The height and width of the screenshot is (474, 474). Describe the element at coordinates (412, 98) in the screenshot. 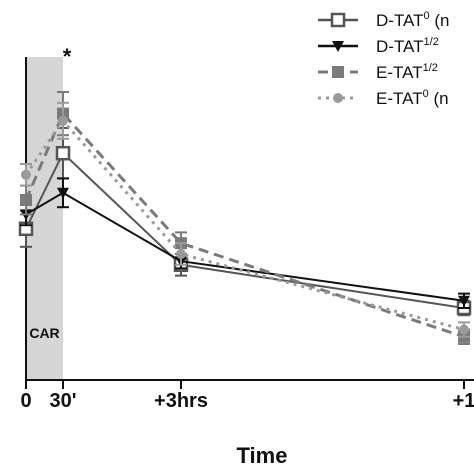

I see `legend-label: E-TAT0 (n` at that location.